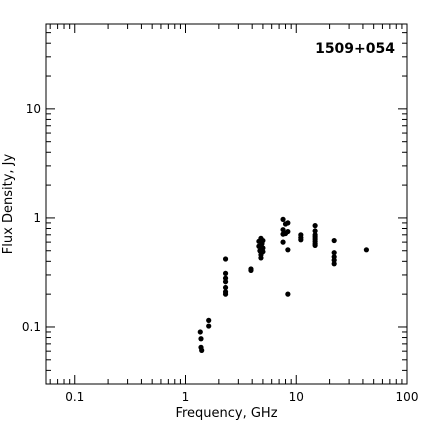 The width and height of the screenshot is (431, 431). What do you see at coordinates (74, 397) in the screenshot?
I see `x-tick-label: 0.1` at bounding box center [74, 397].